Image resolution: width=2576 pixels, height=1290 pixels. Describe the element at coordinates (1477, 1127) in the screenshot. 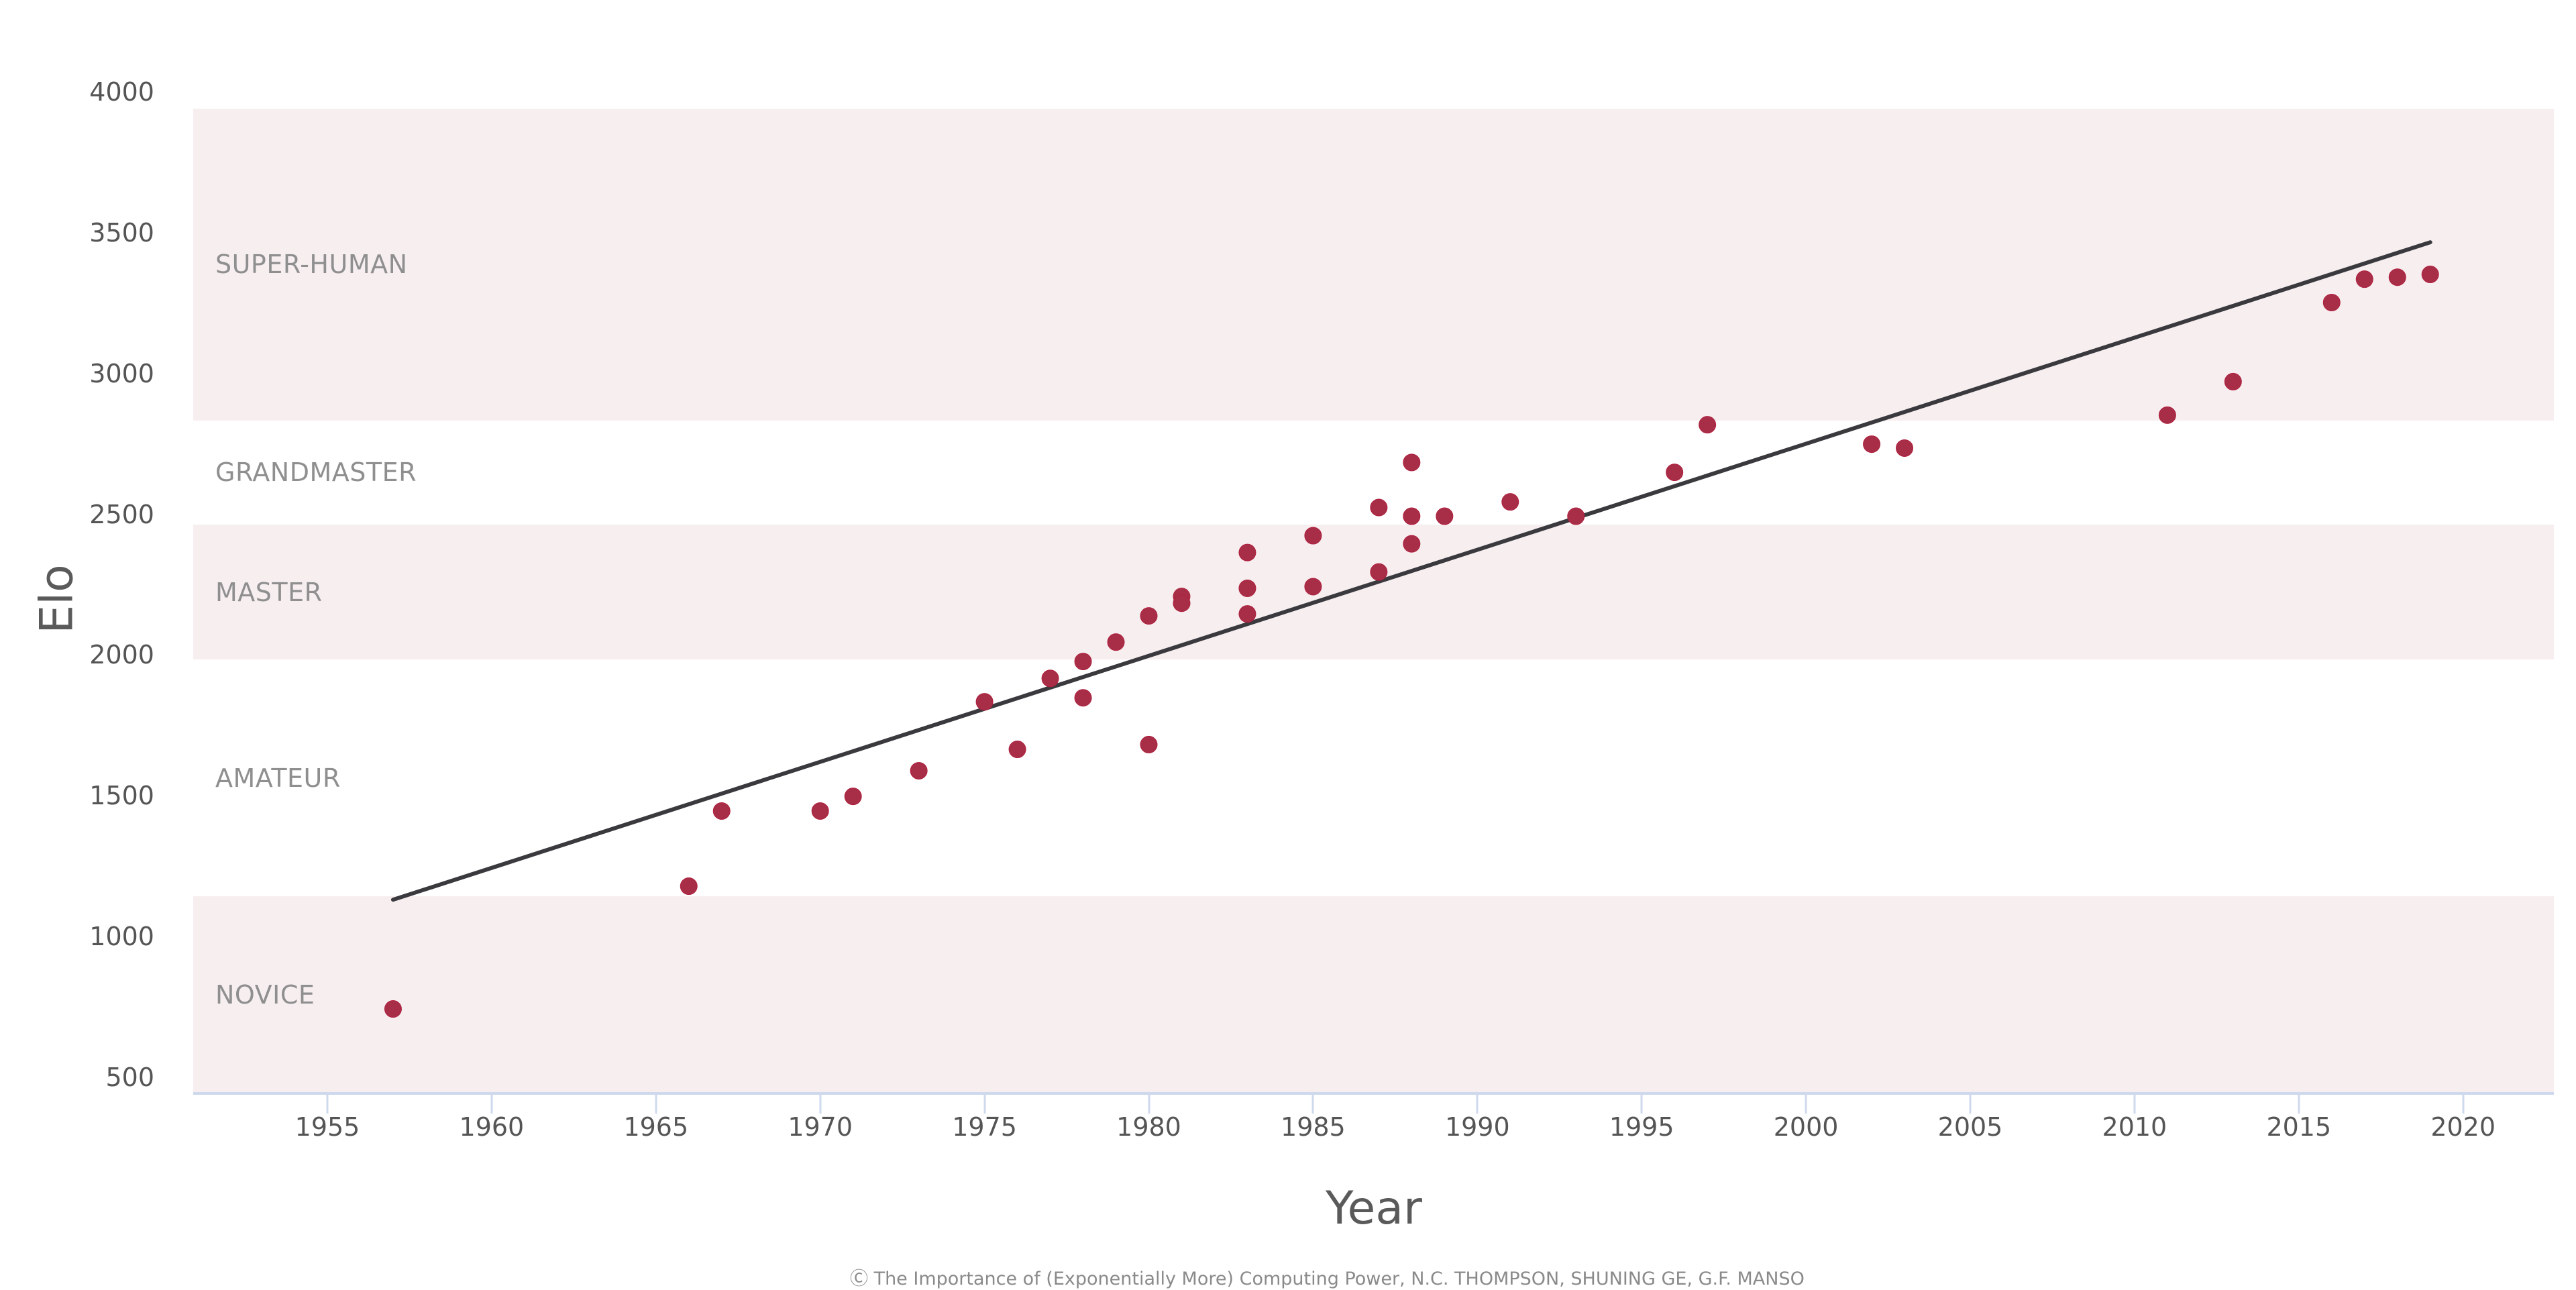

I see `x-tick-label: 1990` at that location.